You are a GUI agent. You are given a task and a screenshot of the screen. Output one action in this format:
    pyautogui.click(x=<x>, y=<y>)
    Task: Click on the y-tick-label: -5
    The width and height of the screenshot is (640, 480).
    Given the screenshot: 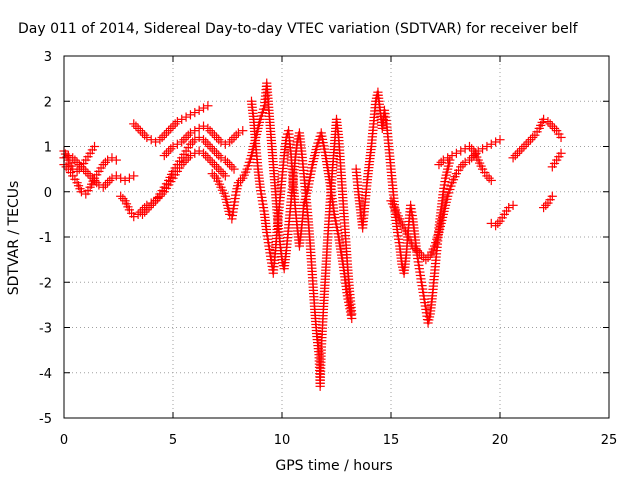 What is the action you would take?
    pyautogui.click(x=45, y=419)
    